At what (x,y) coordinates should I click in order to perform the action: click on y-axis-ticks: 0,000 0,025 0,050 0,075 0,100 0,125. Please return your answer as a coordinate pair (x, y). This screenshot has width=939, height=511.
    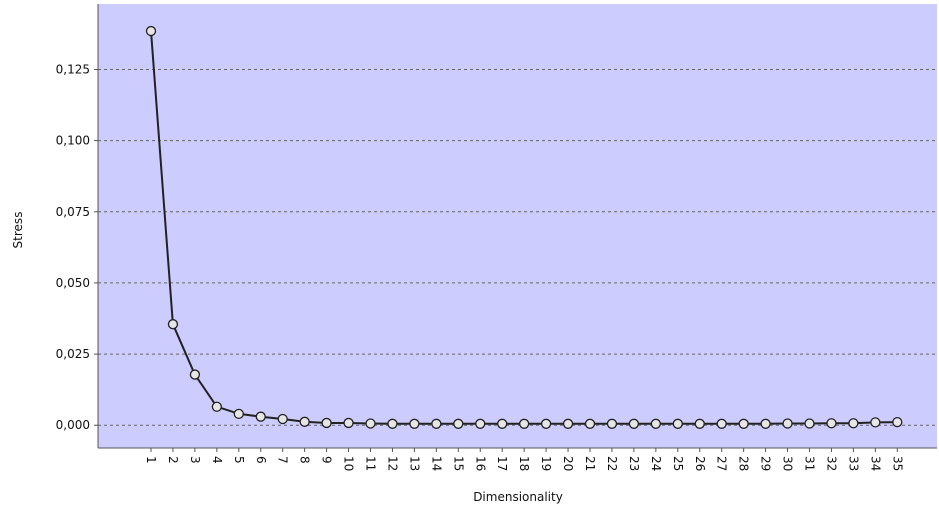
    Looking at the image, I should click on (77, 247).